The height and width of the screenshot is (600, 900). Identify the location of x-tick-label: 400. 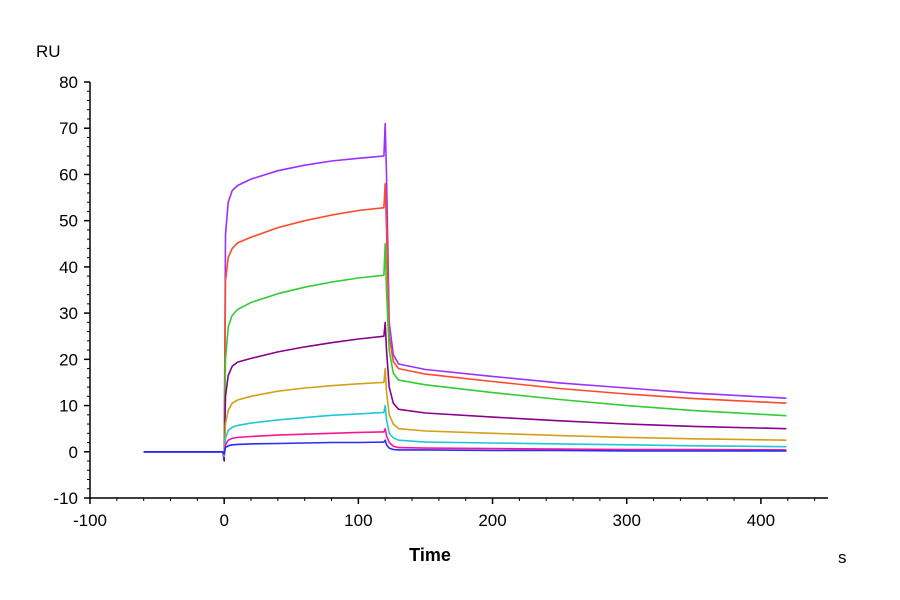
(761, 520).